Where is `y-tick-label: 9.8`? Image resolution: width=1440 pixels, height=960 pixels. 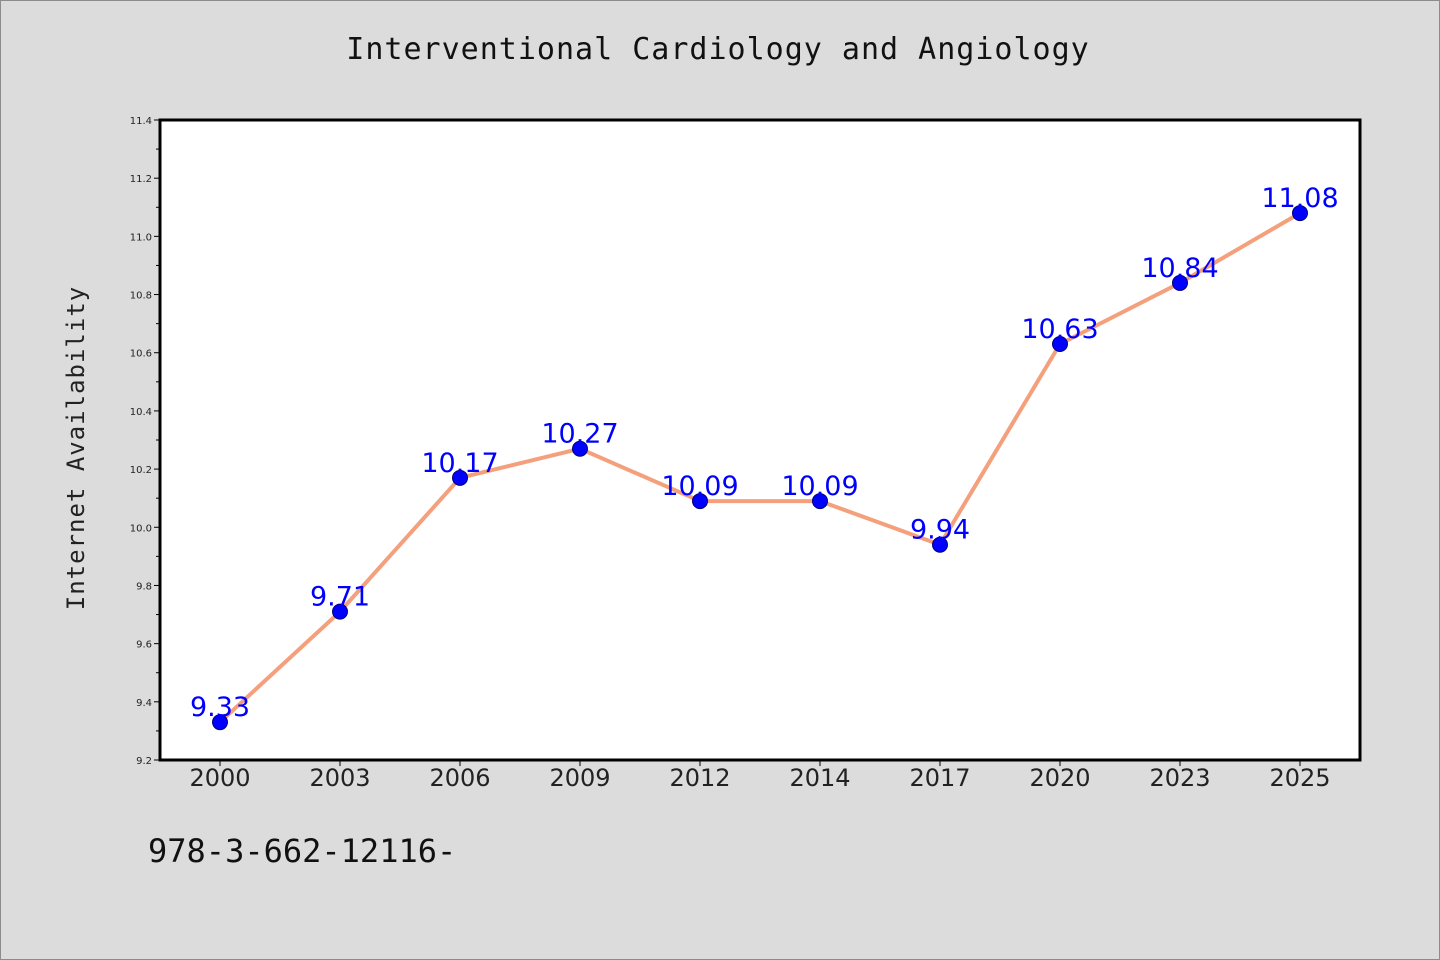
y-tick-label: 9.8 is located at coordinates (144, 586).